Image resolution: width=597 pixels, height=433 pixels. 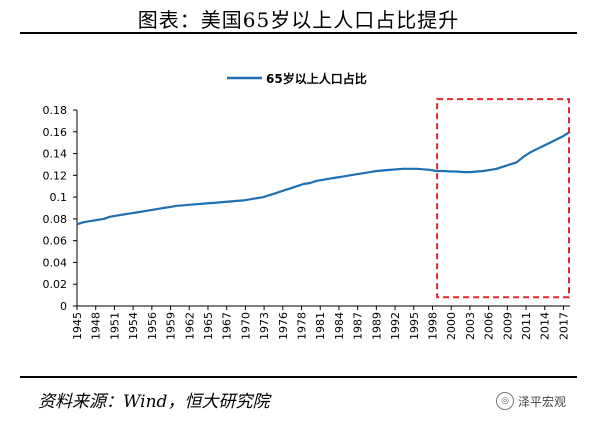 What do you see at coordinates (432, 326) in the screenshot?
I see `x-tick-label: 1998` at bounding box center [432, 326].